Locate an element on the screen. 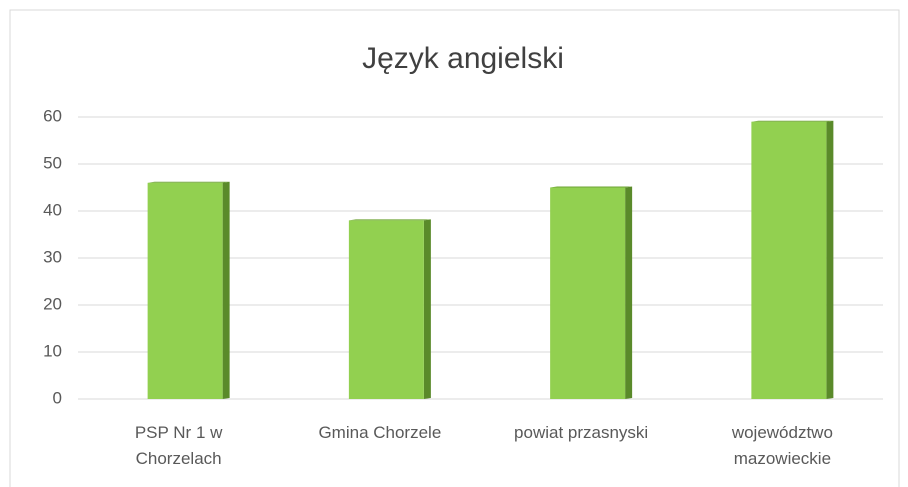 The image size is (908, 487). x-tick-label: Gmina Chorzele is located at coordinates (379, 432).